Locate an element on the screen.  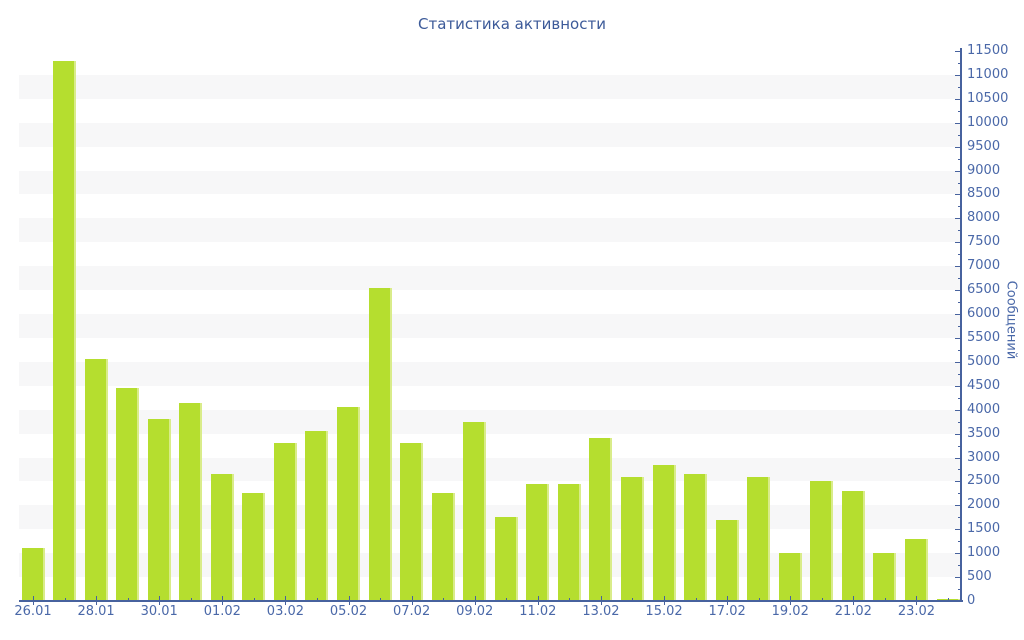
y-tick-label: 8500 is located at coordinates (984, 194).